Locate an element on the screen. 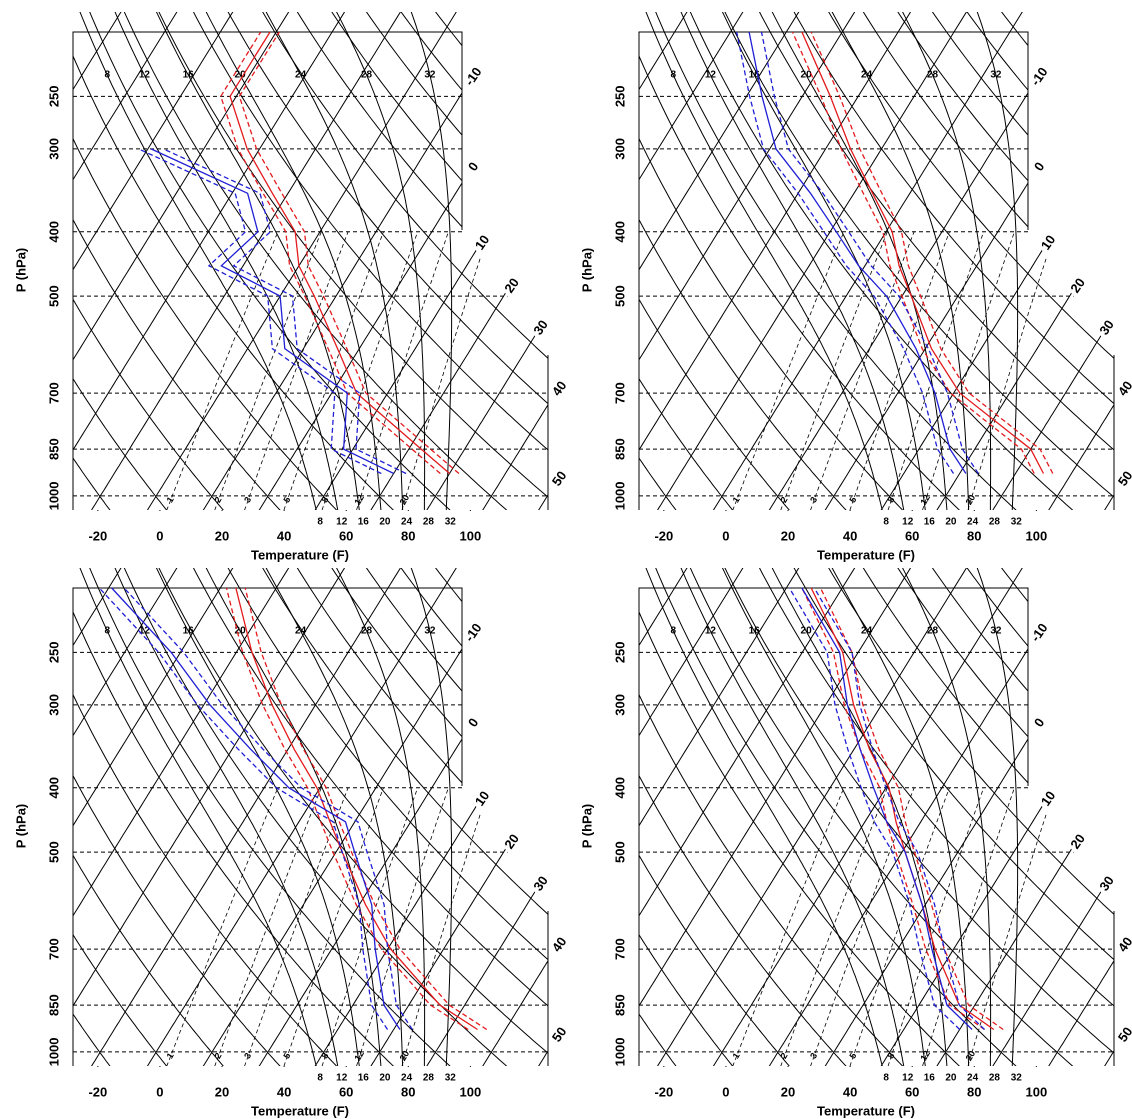 The width and height of the screenshot is (1132, 1119). isotherm-label: -10 is located at coordinates (1039, 632).